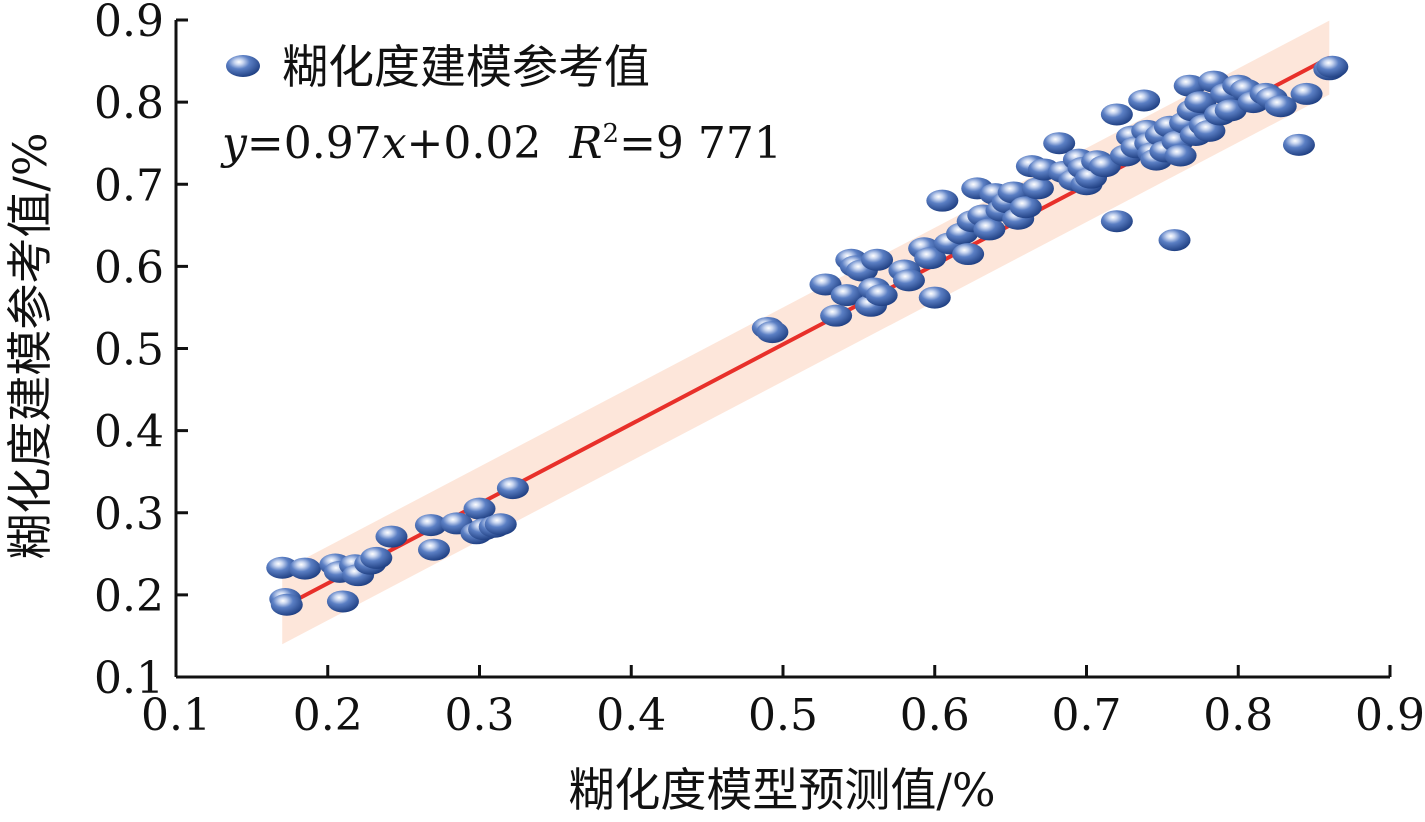 Image resolution: width=1425 pixels, height=822 pixels. I want to click on x-tick-label: 0.4, so click(631, 715).